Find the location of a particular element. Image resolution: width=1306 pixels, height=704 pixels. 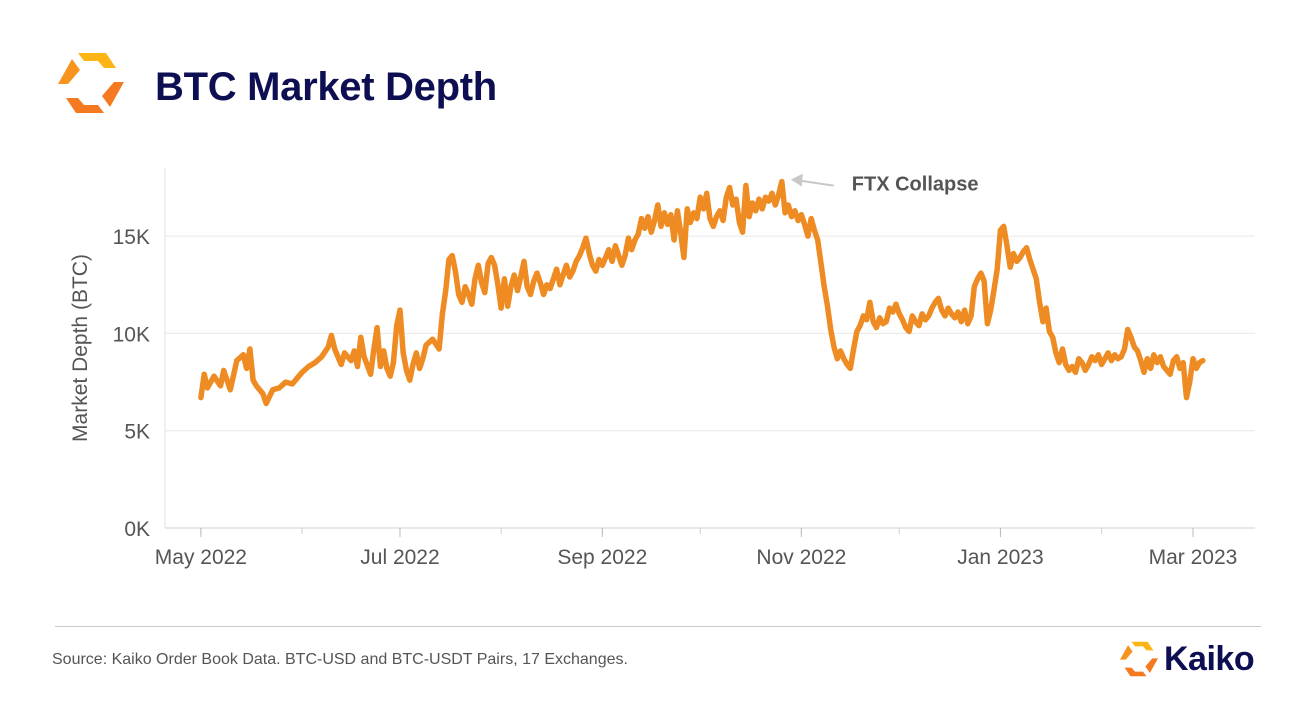

annotation-arrow is located at coordinates (816, 183).